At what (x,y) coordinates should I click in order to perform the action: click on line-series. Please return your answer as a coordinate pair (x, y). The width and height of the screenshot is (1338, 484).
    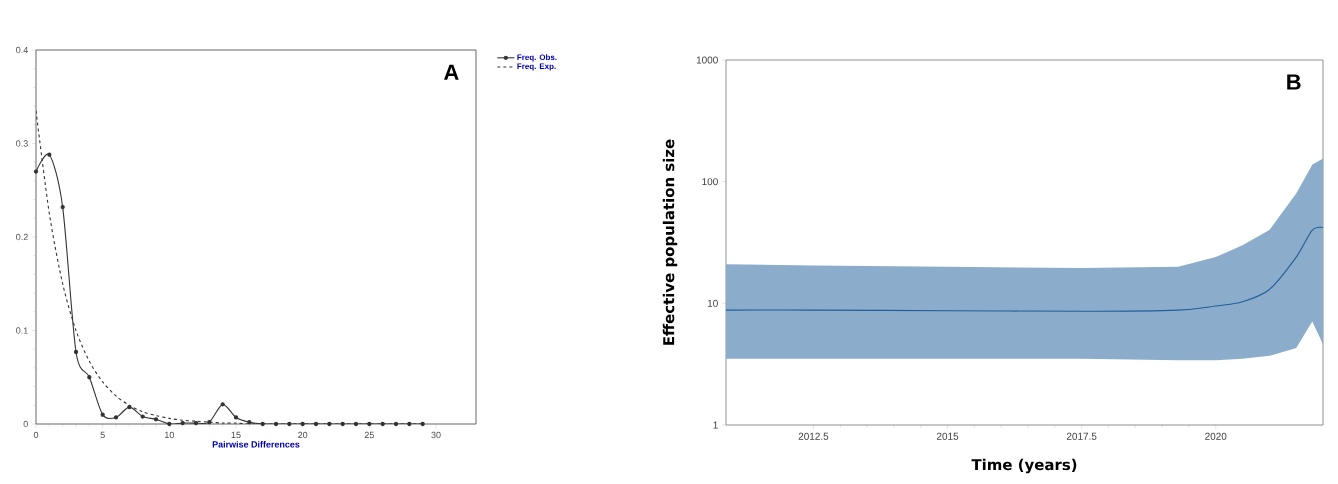
    Looking at the image, I should click on (1025, 269).